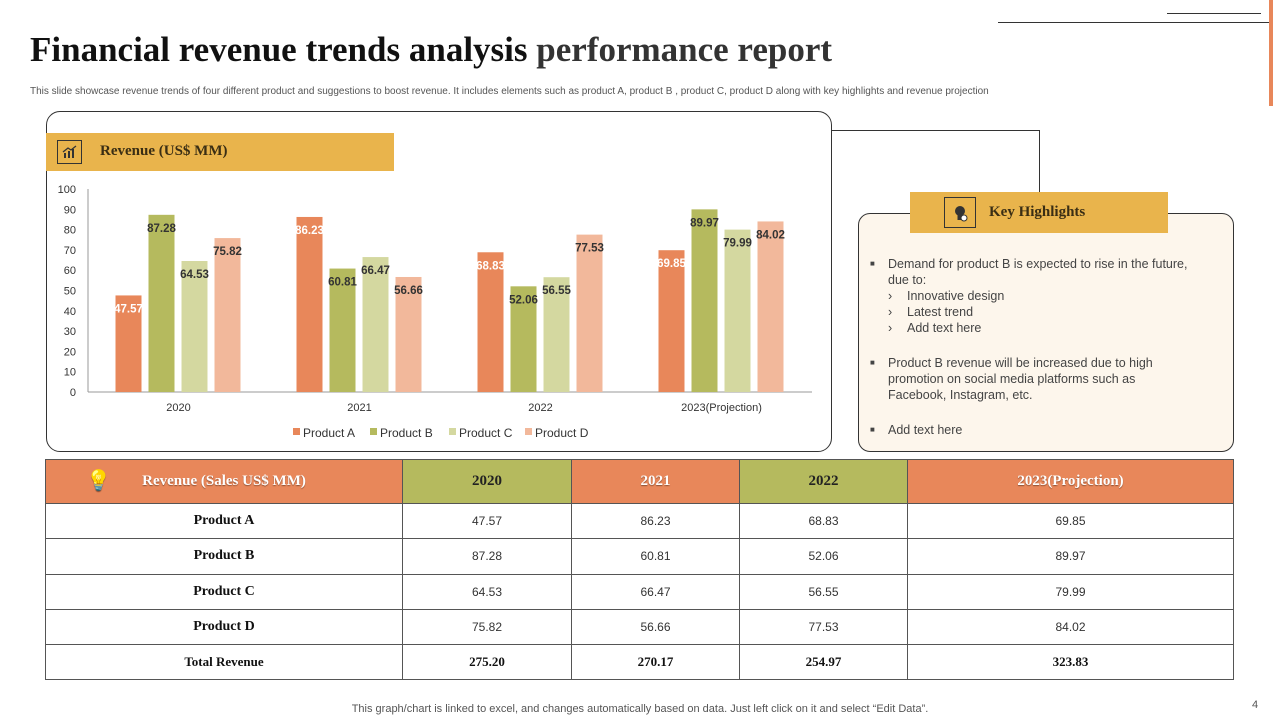 This screenshot has height=720, width=1280. I want to click on table-cell: 77.53, so click(823, 627).